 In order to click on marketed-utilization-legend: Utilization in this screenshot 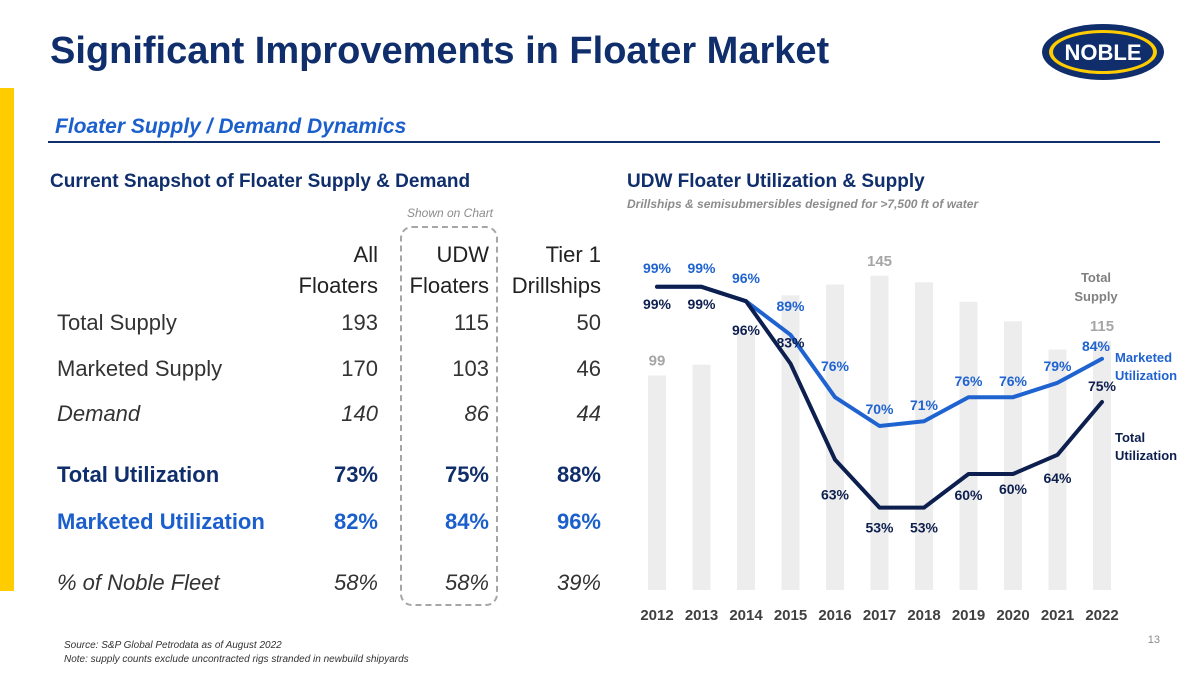, I will do `click(1146, 375)`.